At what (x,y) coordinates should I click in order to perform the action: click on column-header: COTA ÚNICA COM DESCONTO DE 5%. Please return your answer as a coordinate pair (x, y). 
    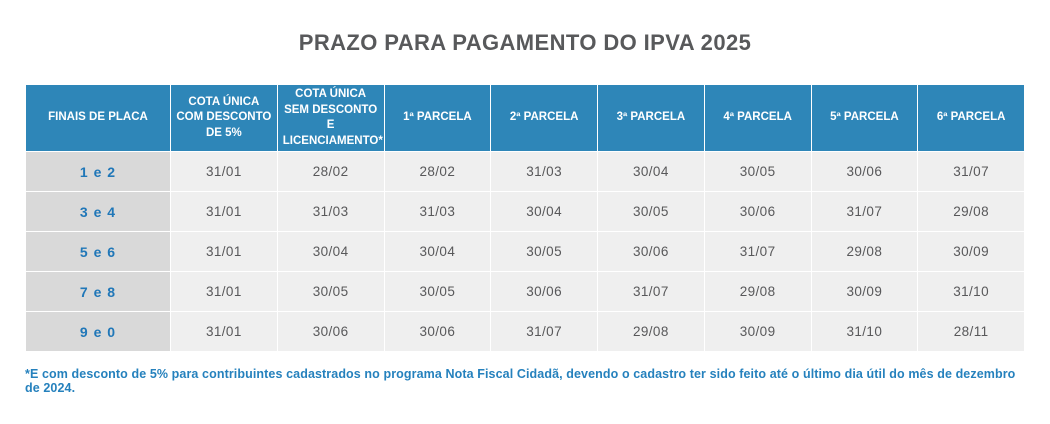
    Looking at the image, I should click on (224, 118).